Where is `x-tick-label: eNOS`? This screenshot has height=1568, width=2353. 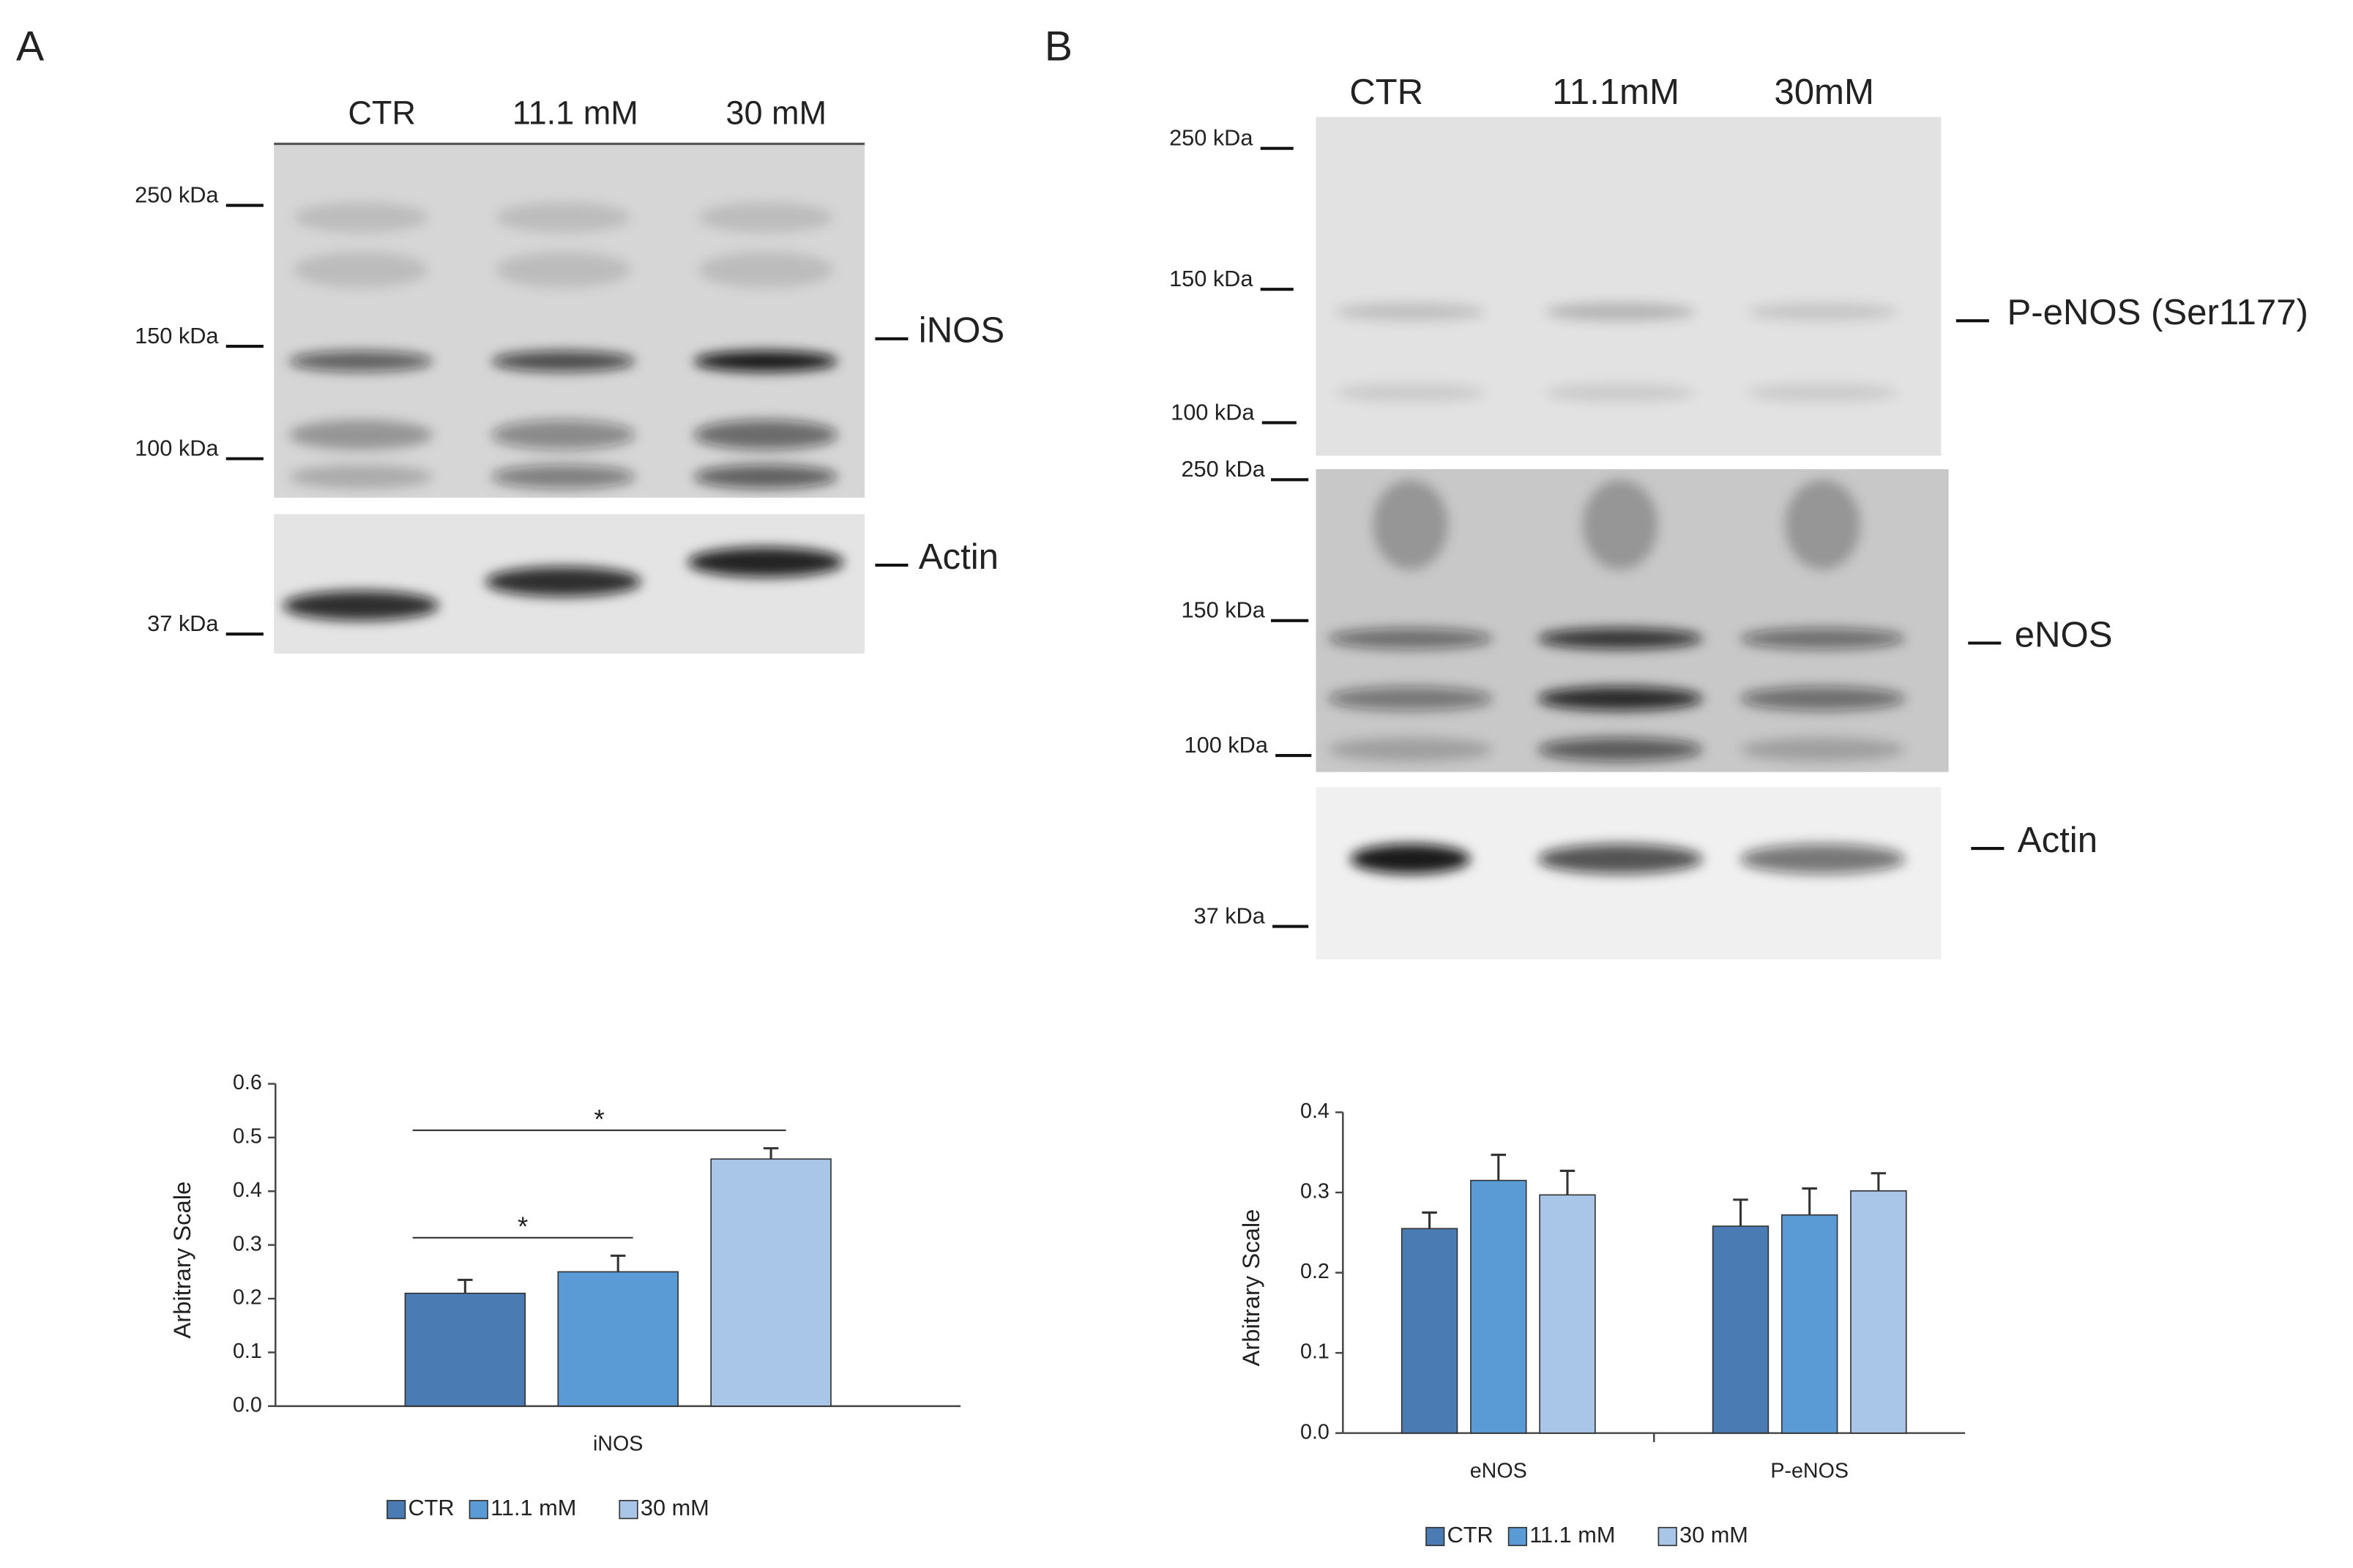 x-tick-label: eNOS is located at coordinates (1498, 1471).